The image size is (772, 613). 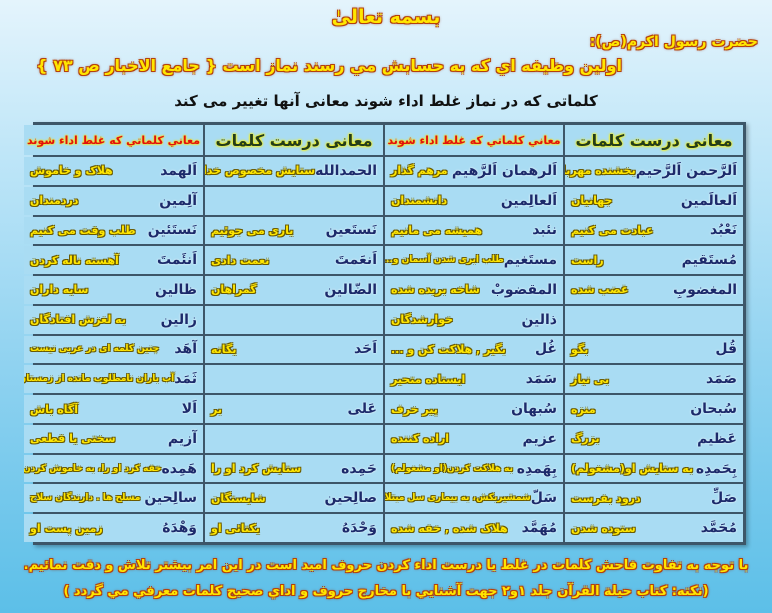 I want to click on wrong-word-cell: سَلّ شمشیربکش، به بیماری سل مبتلاکن, so click(x=474, y=498).